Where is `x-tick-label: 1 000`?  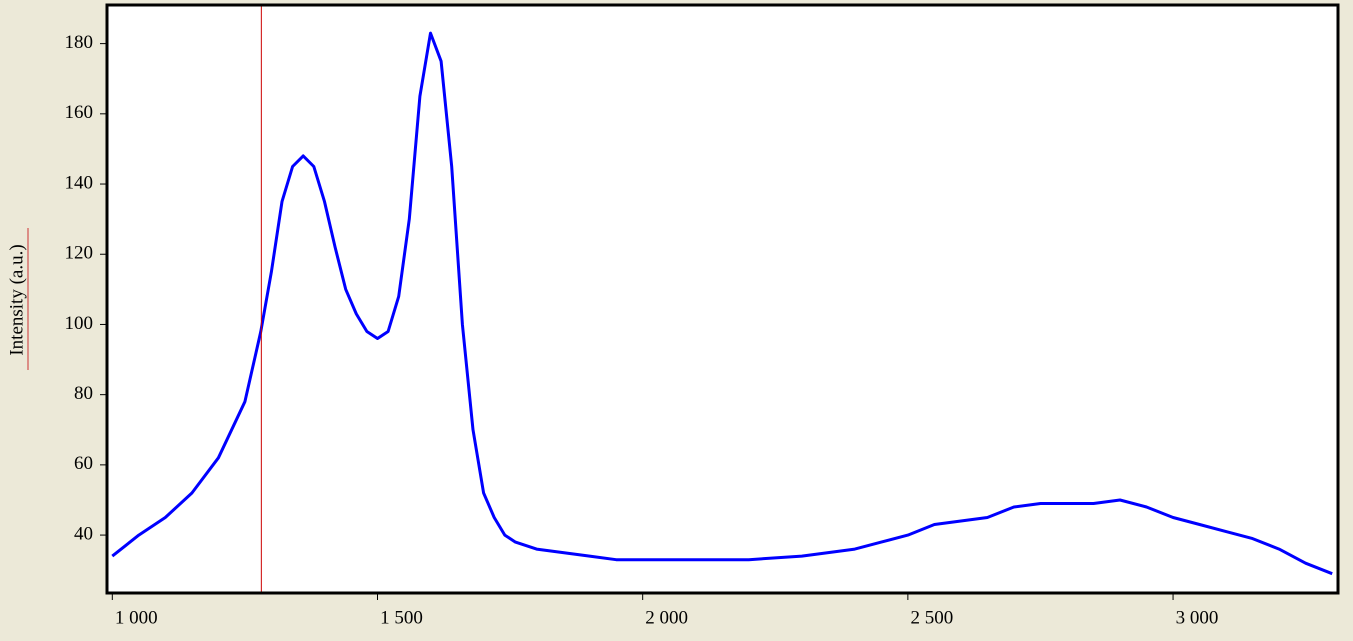
x-tick-label: 1 000 is located at coordinates (136, 617).